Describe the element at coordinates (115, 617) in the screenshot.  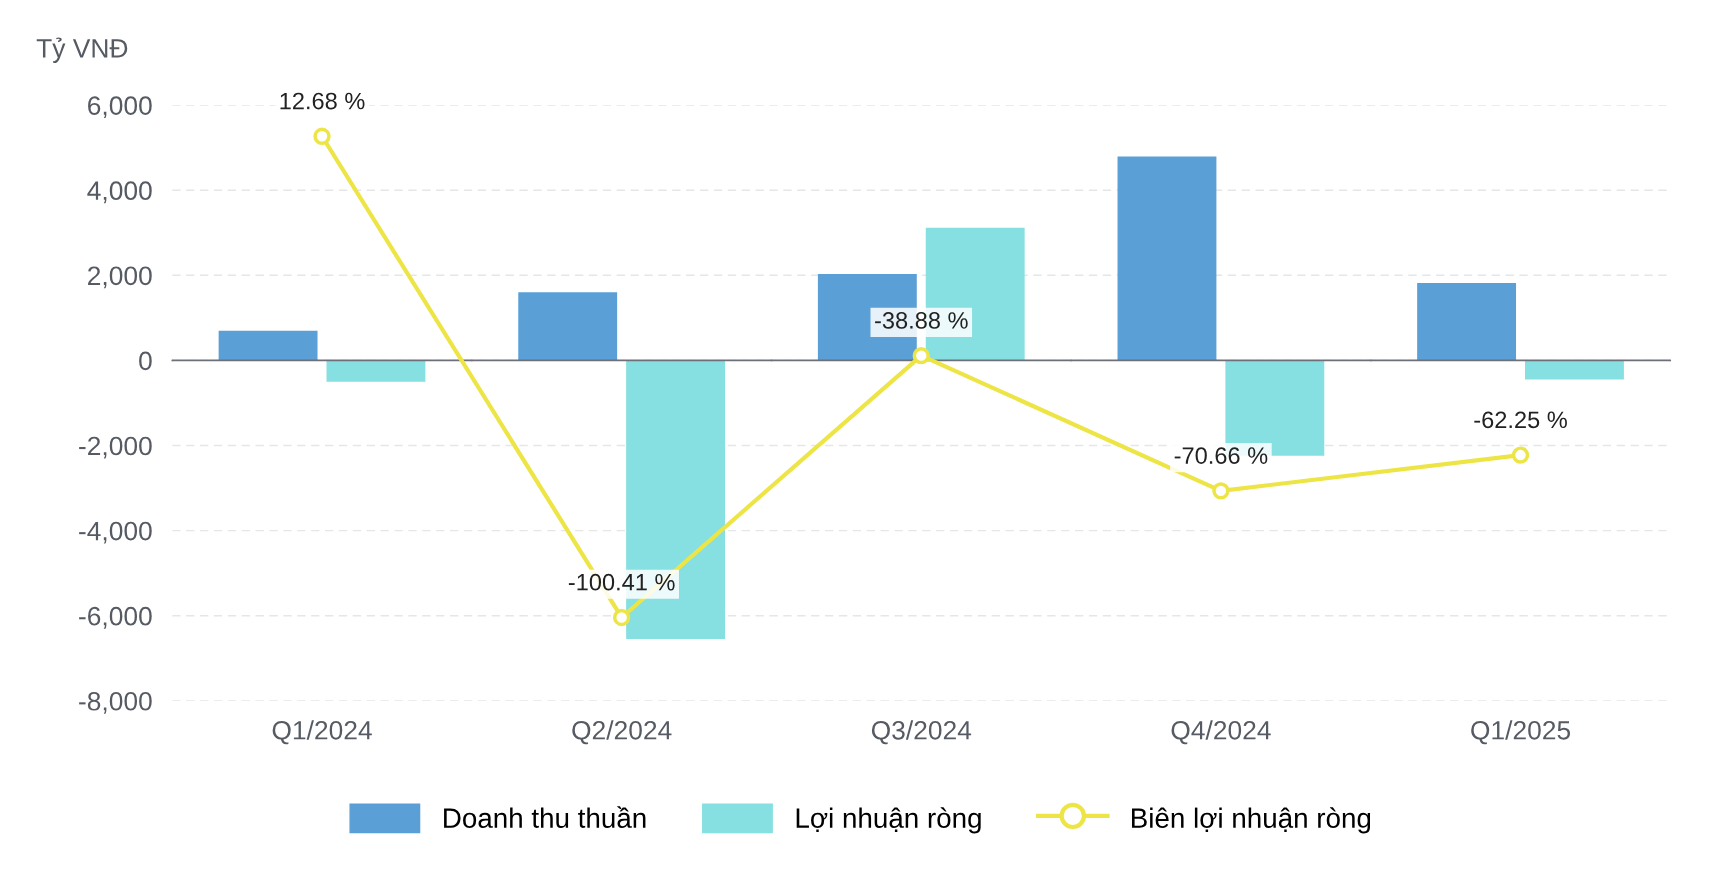
I see `y-tick-label: -6,000` at that location.